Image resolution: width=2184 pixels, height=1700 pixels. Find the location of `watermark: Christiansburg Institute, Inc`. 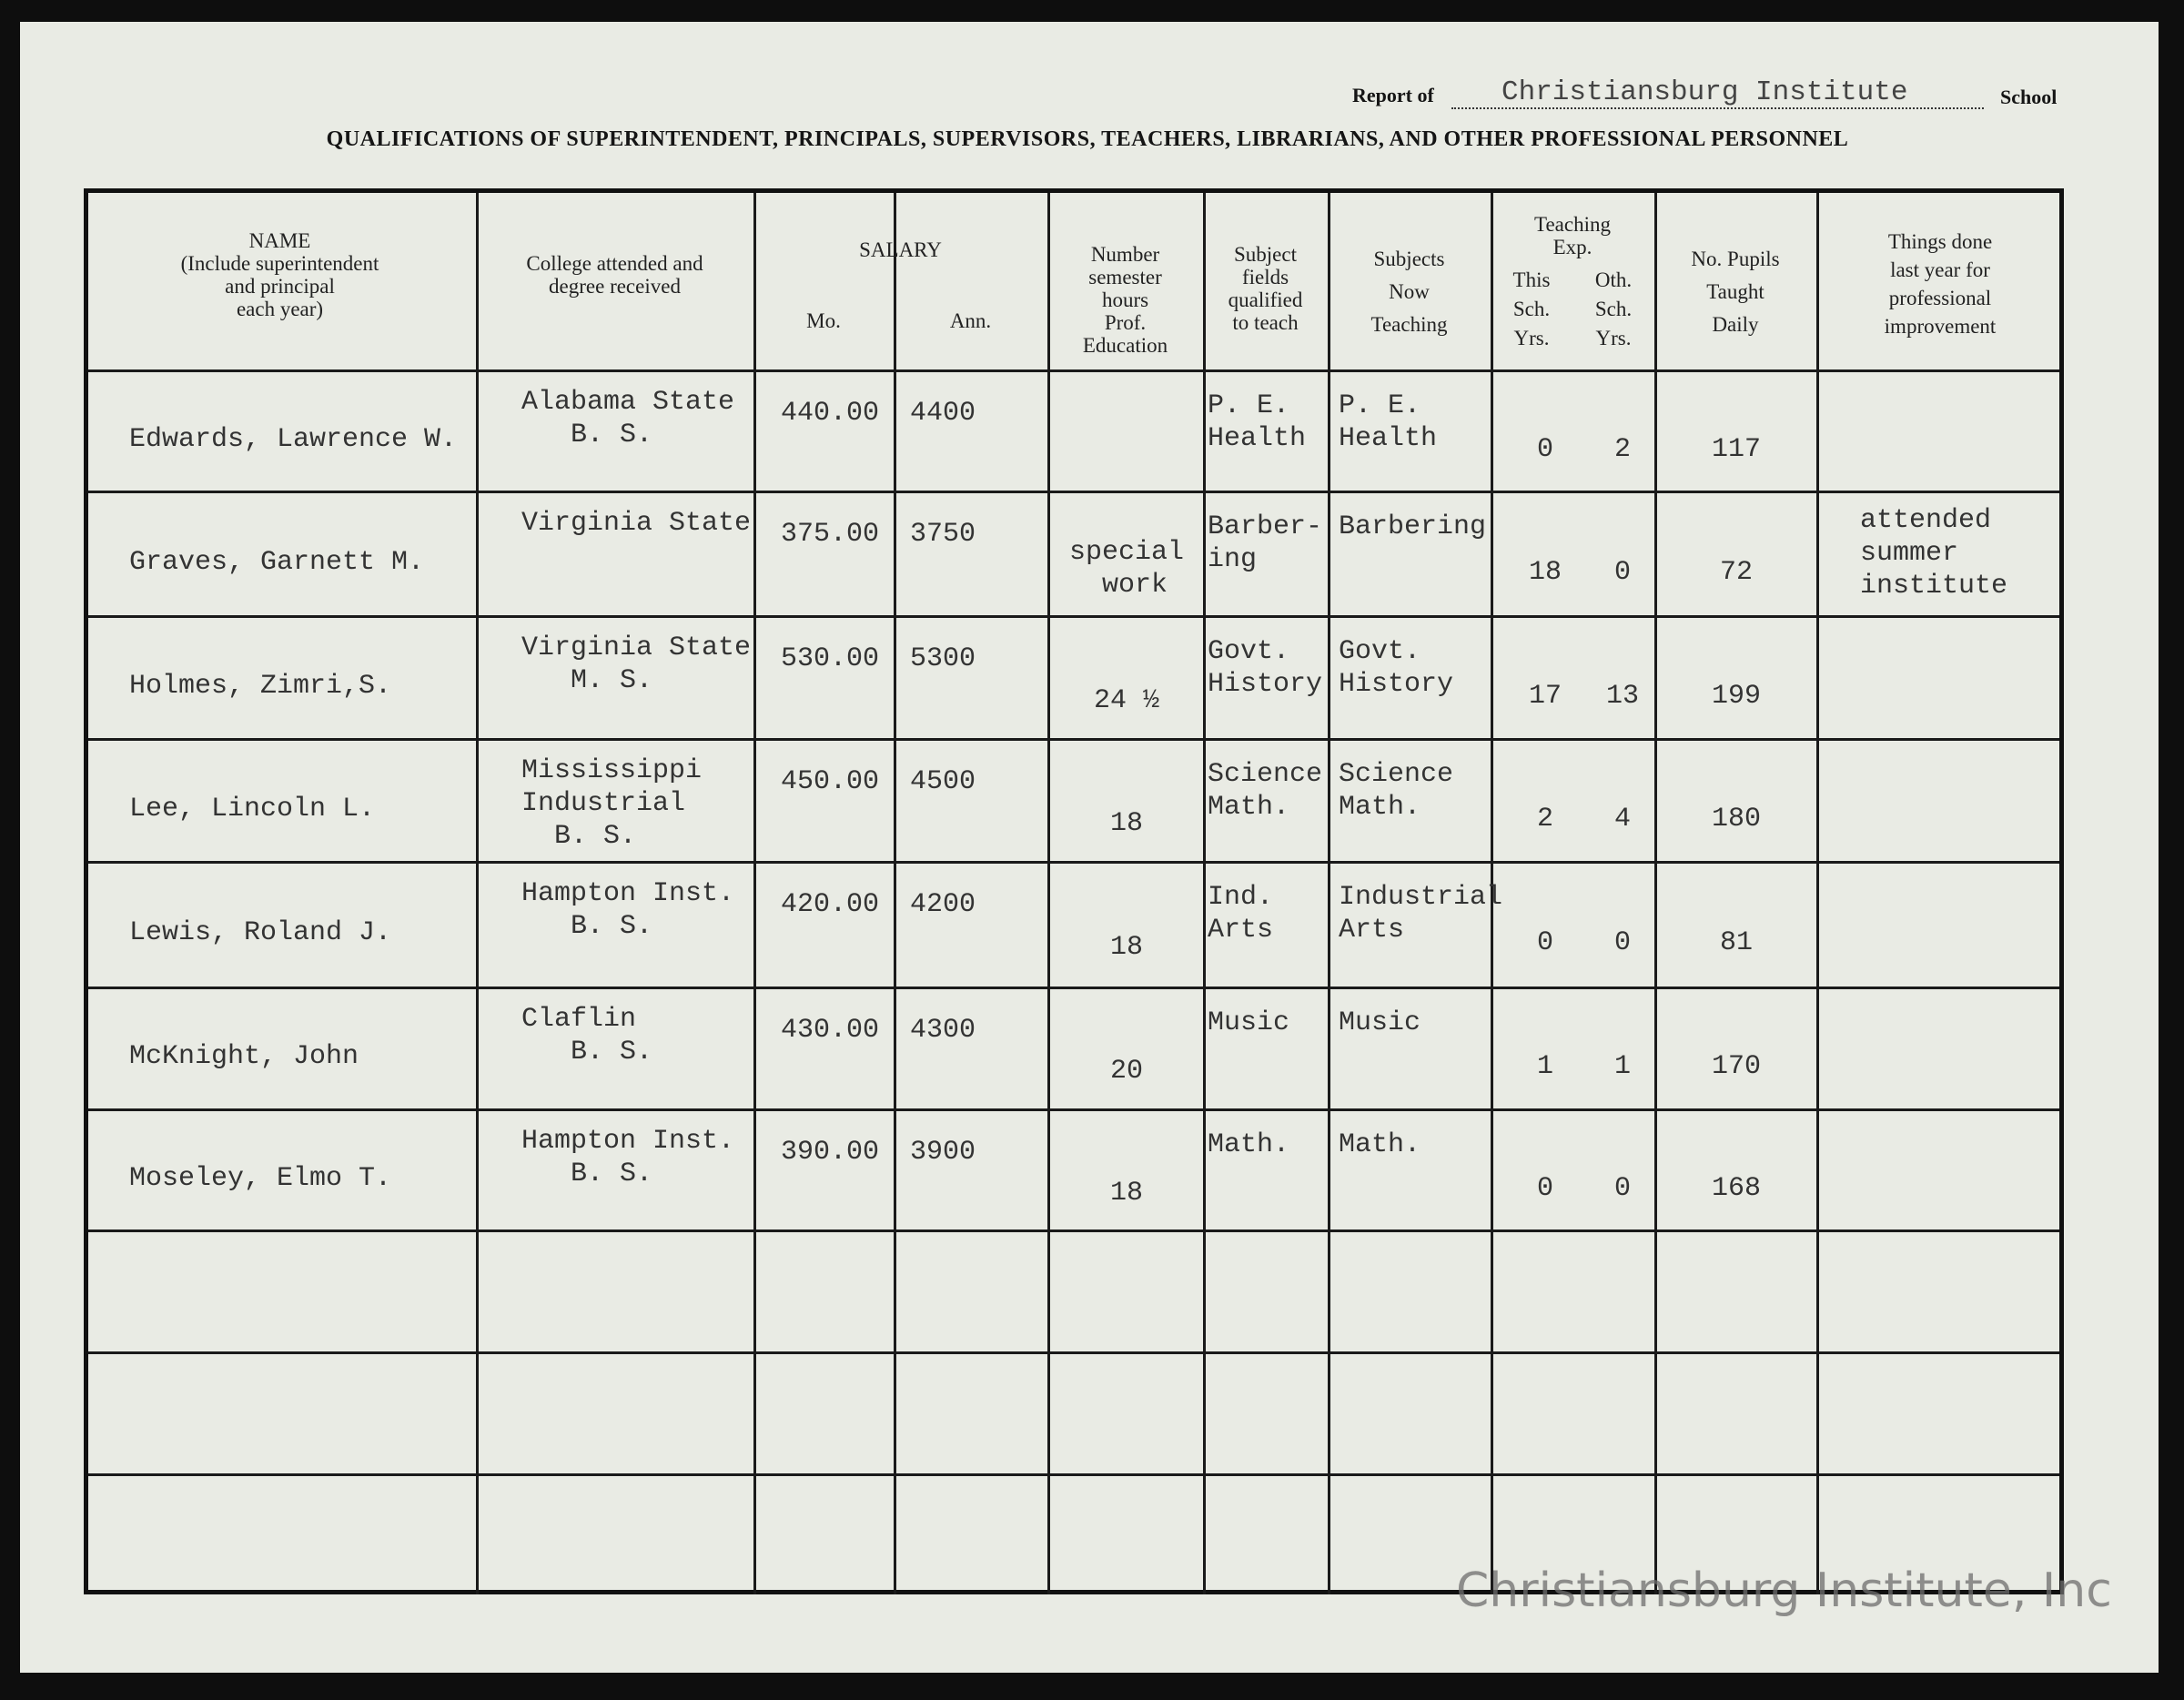

watermark: Christiansburg Institute, Inc is located at coordinates (1784, 1590).